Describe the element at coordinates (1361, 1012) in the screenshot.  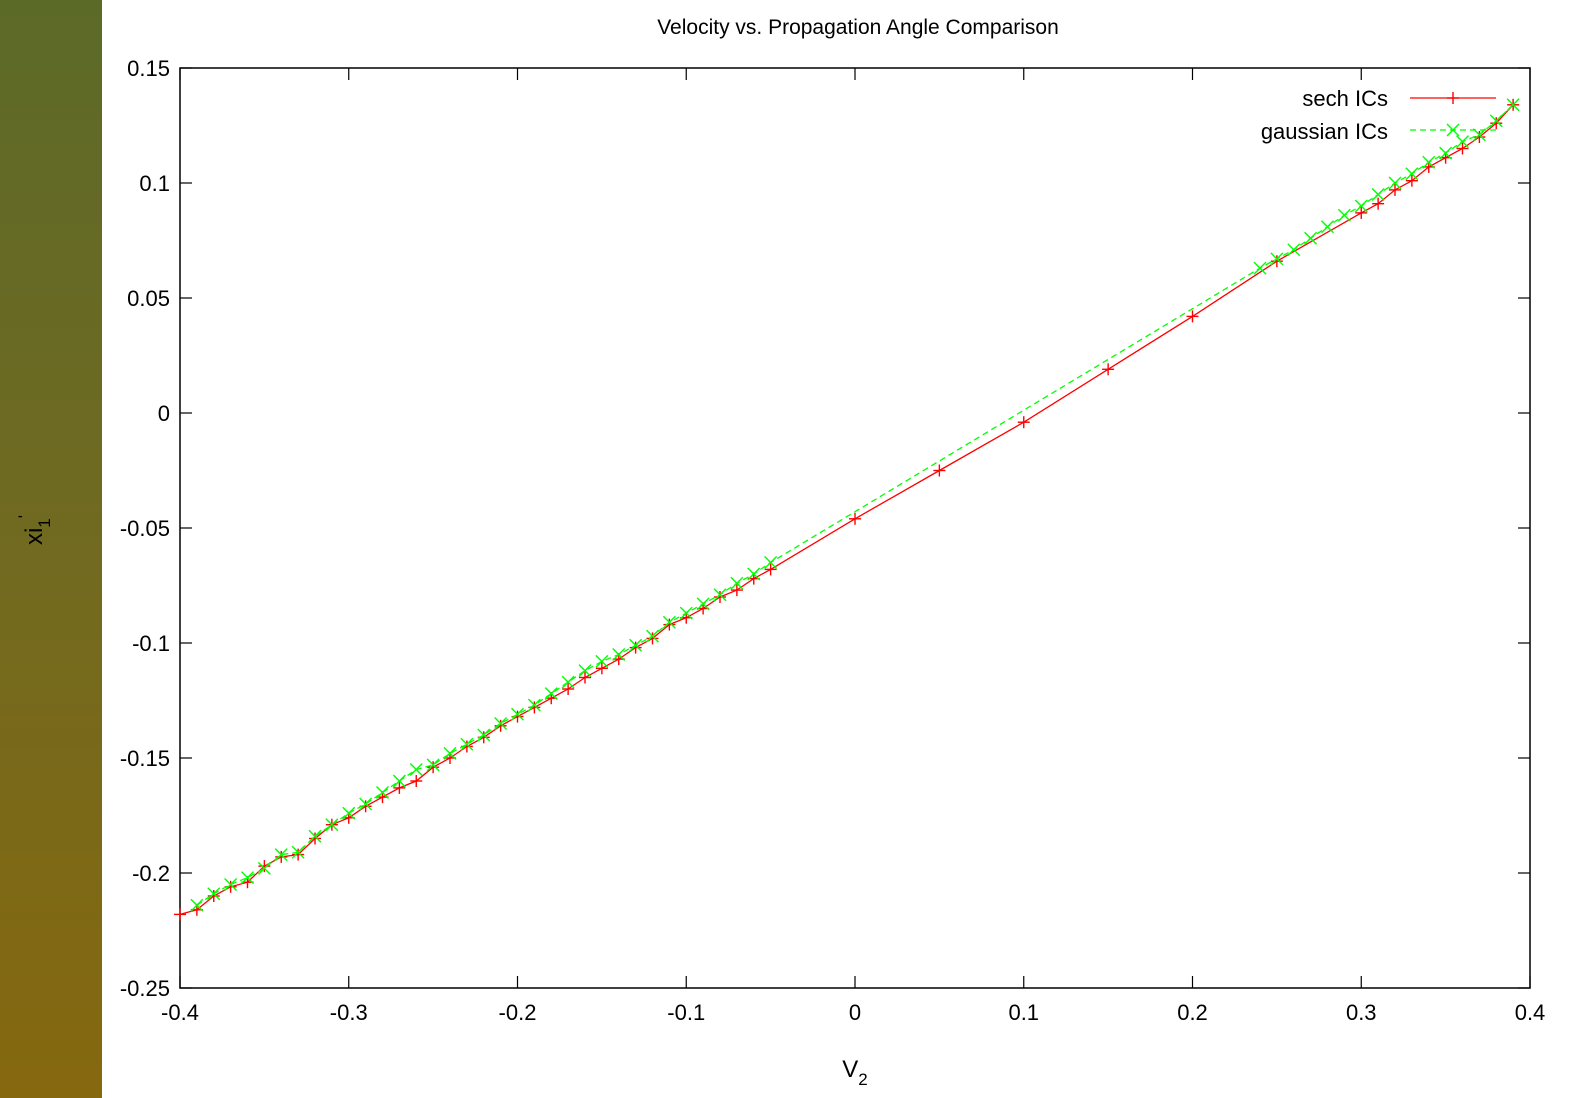
I see `x-tick-label: 0.3` at that location.